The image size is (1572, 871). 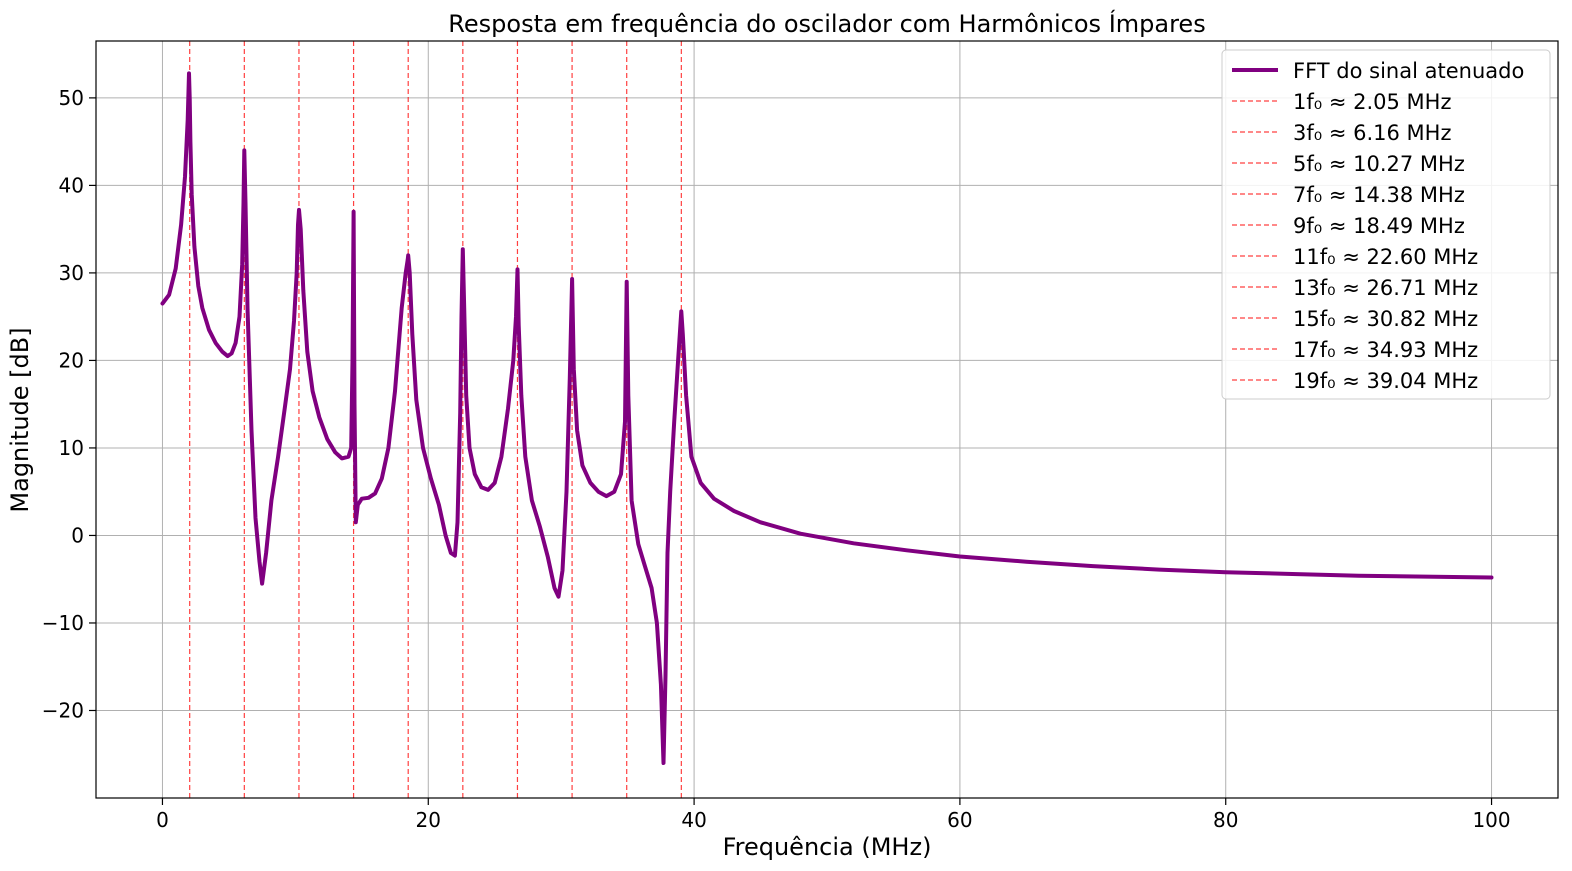 I want to click on legend-label: 19f₀ ≈ 39.04 MHz, so click(x=1385, y=381).